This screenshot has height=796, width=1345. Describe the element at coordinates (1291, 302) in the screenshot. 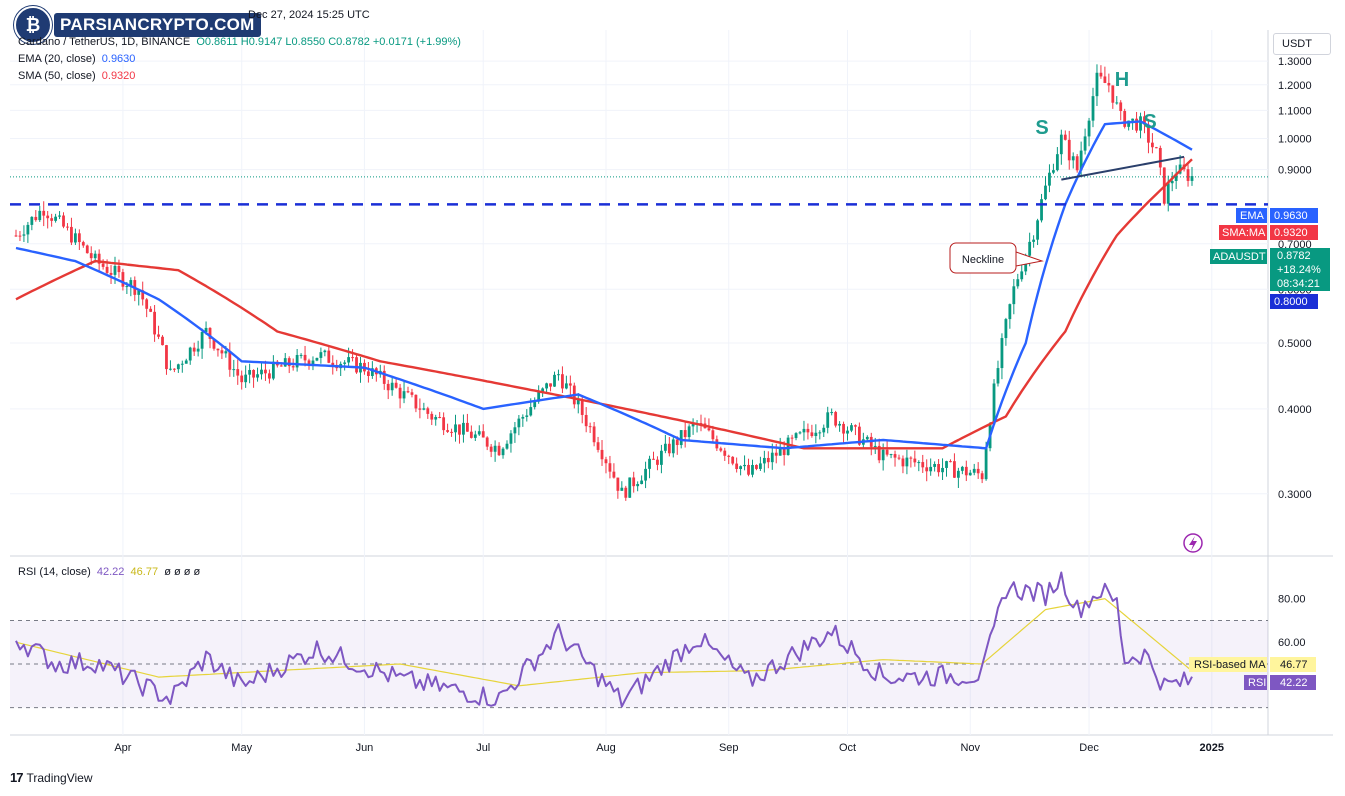

I see `support-tag-value: 0.8000` at that location.